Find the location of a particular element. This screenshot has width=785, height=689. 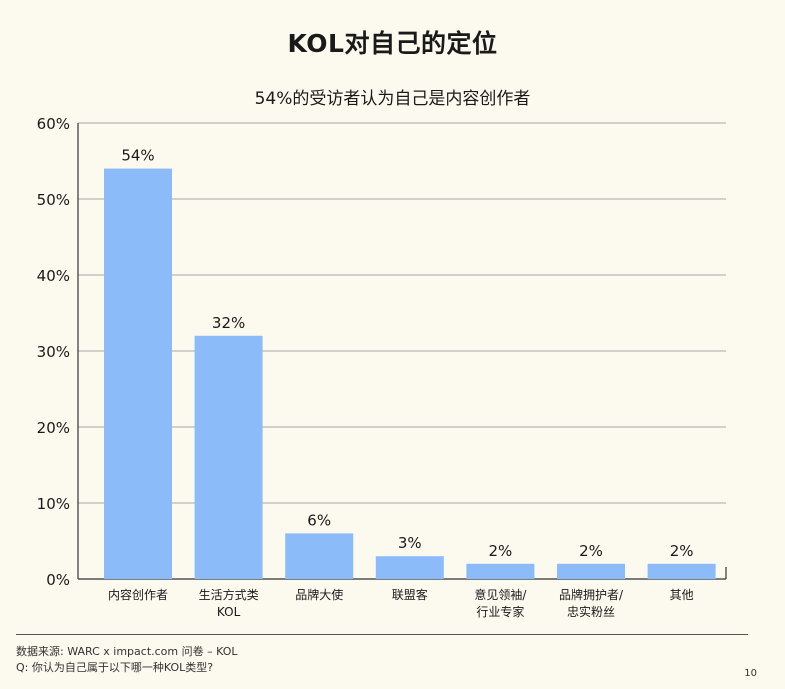

y-tick-label: 50% is located at coordinates (53, 200).